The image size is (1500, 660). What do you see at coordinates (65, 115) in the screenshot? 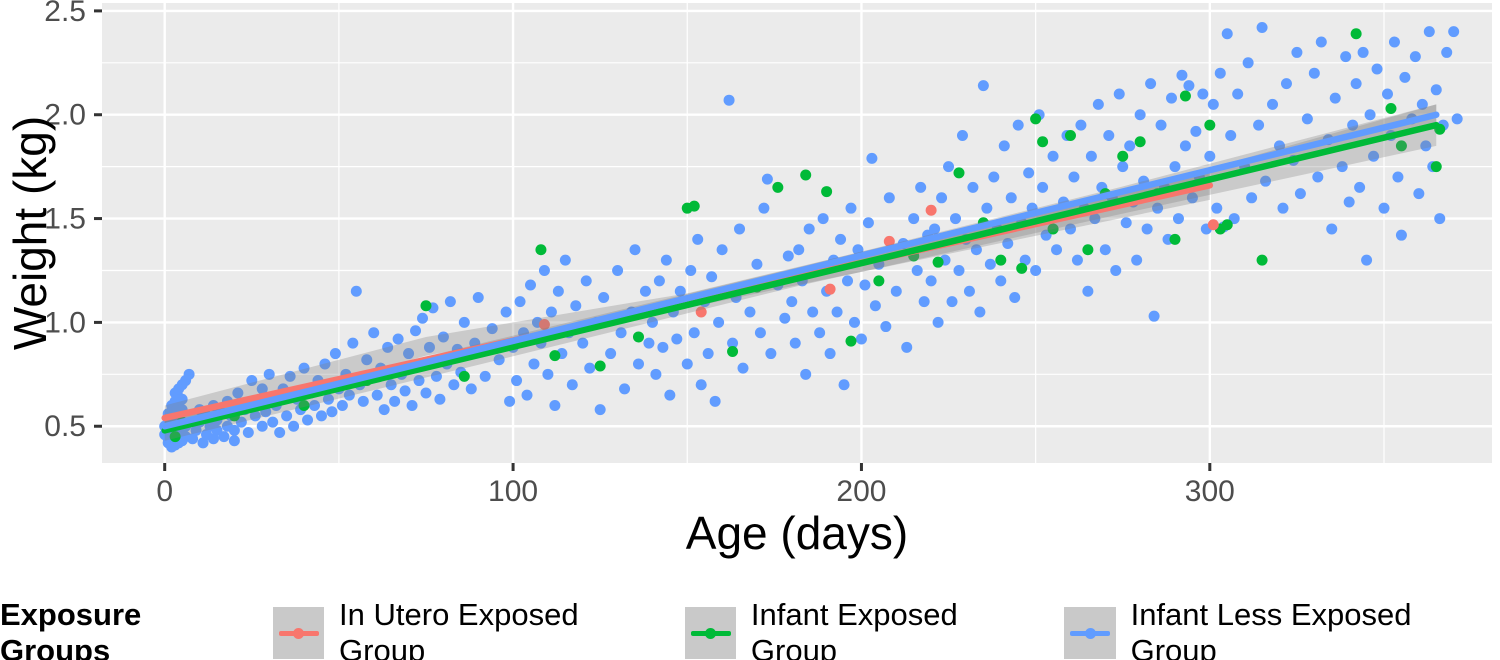
I see `svg-text: 2.0` at bounding box center [65, 115].